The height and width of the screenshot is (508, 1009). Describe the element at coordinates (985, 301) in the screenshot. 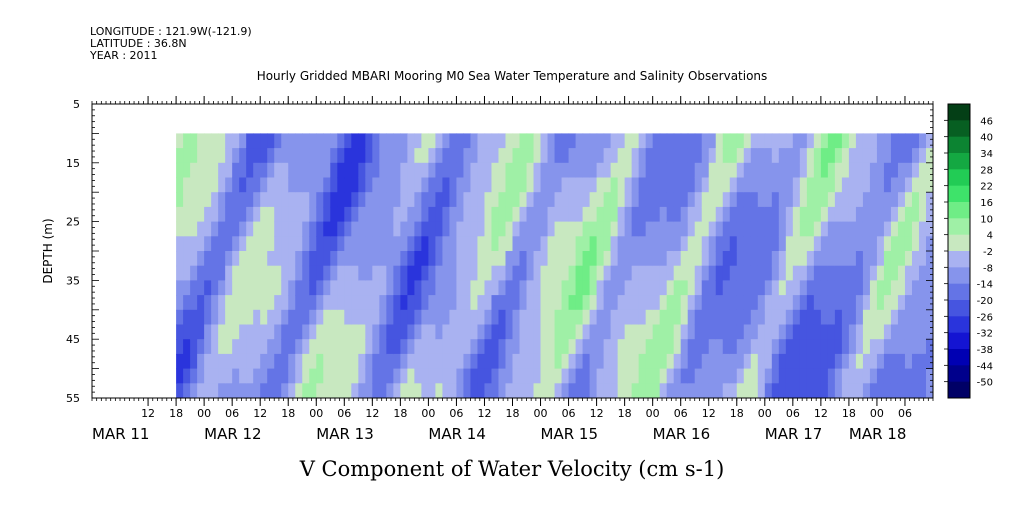

I see `colorbar-label: -20` at that location.